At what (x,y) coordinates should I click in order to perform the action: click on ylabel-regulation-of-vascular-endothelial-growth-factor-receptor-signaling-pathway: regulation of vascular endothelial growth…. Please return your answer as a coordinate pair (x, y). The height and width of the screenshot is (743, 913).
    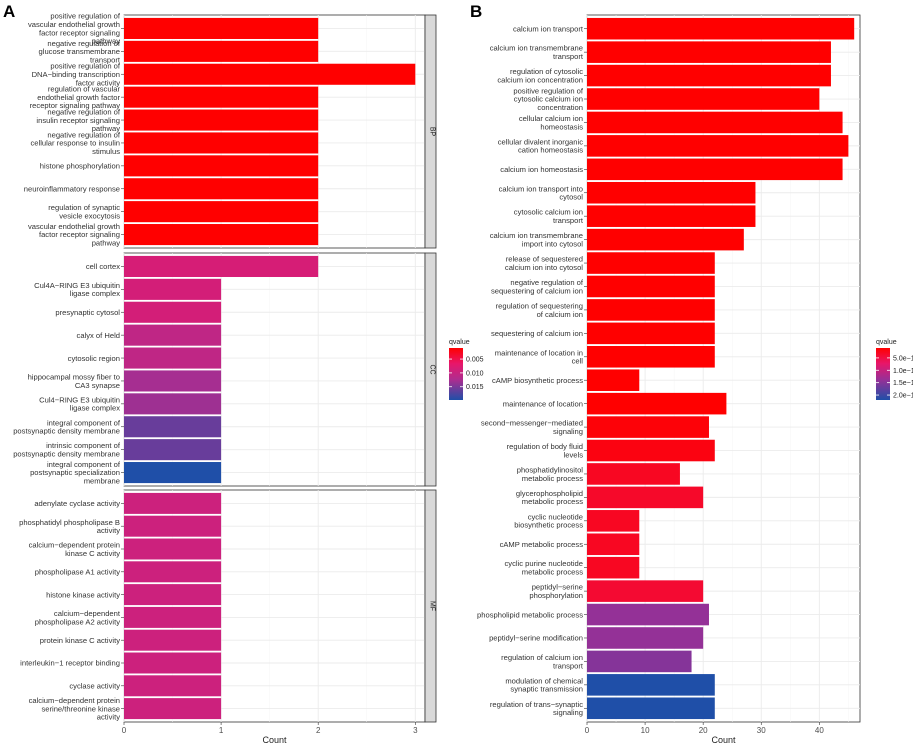
    Looking at the image, I should click on (75, 98).